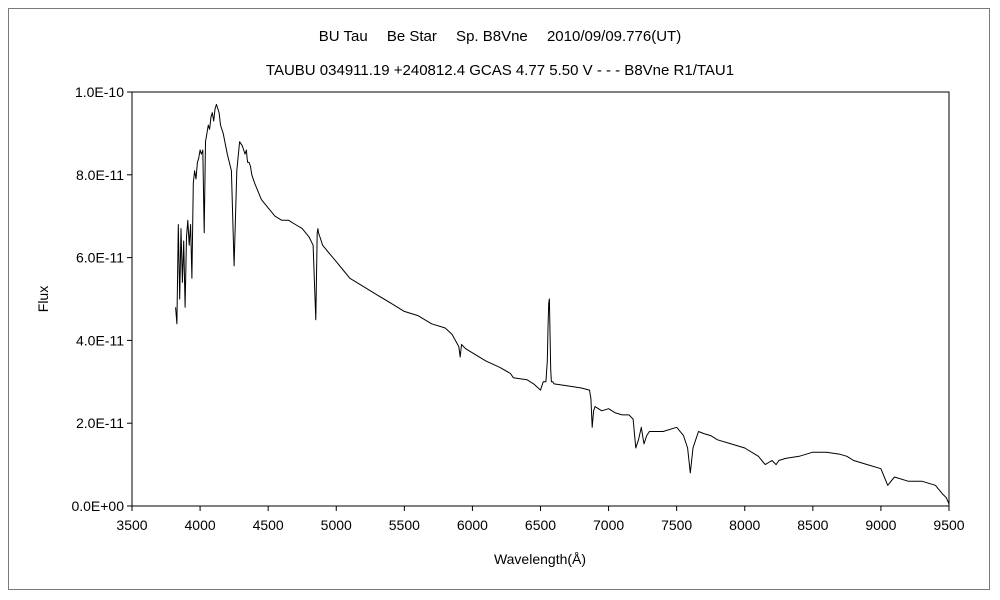  What do you see at coordinates (676, 525) in the screenshot?
I see `x-tick-label: 7500` at bounding box center [676, 525].